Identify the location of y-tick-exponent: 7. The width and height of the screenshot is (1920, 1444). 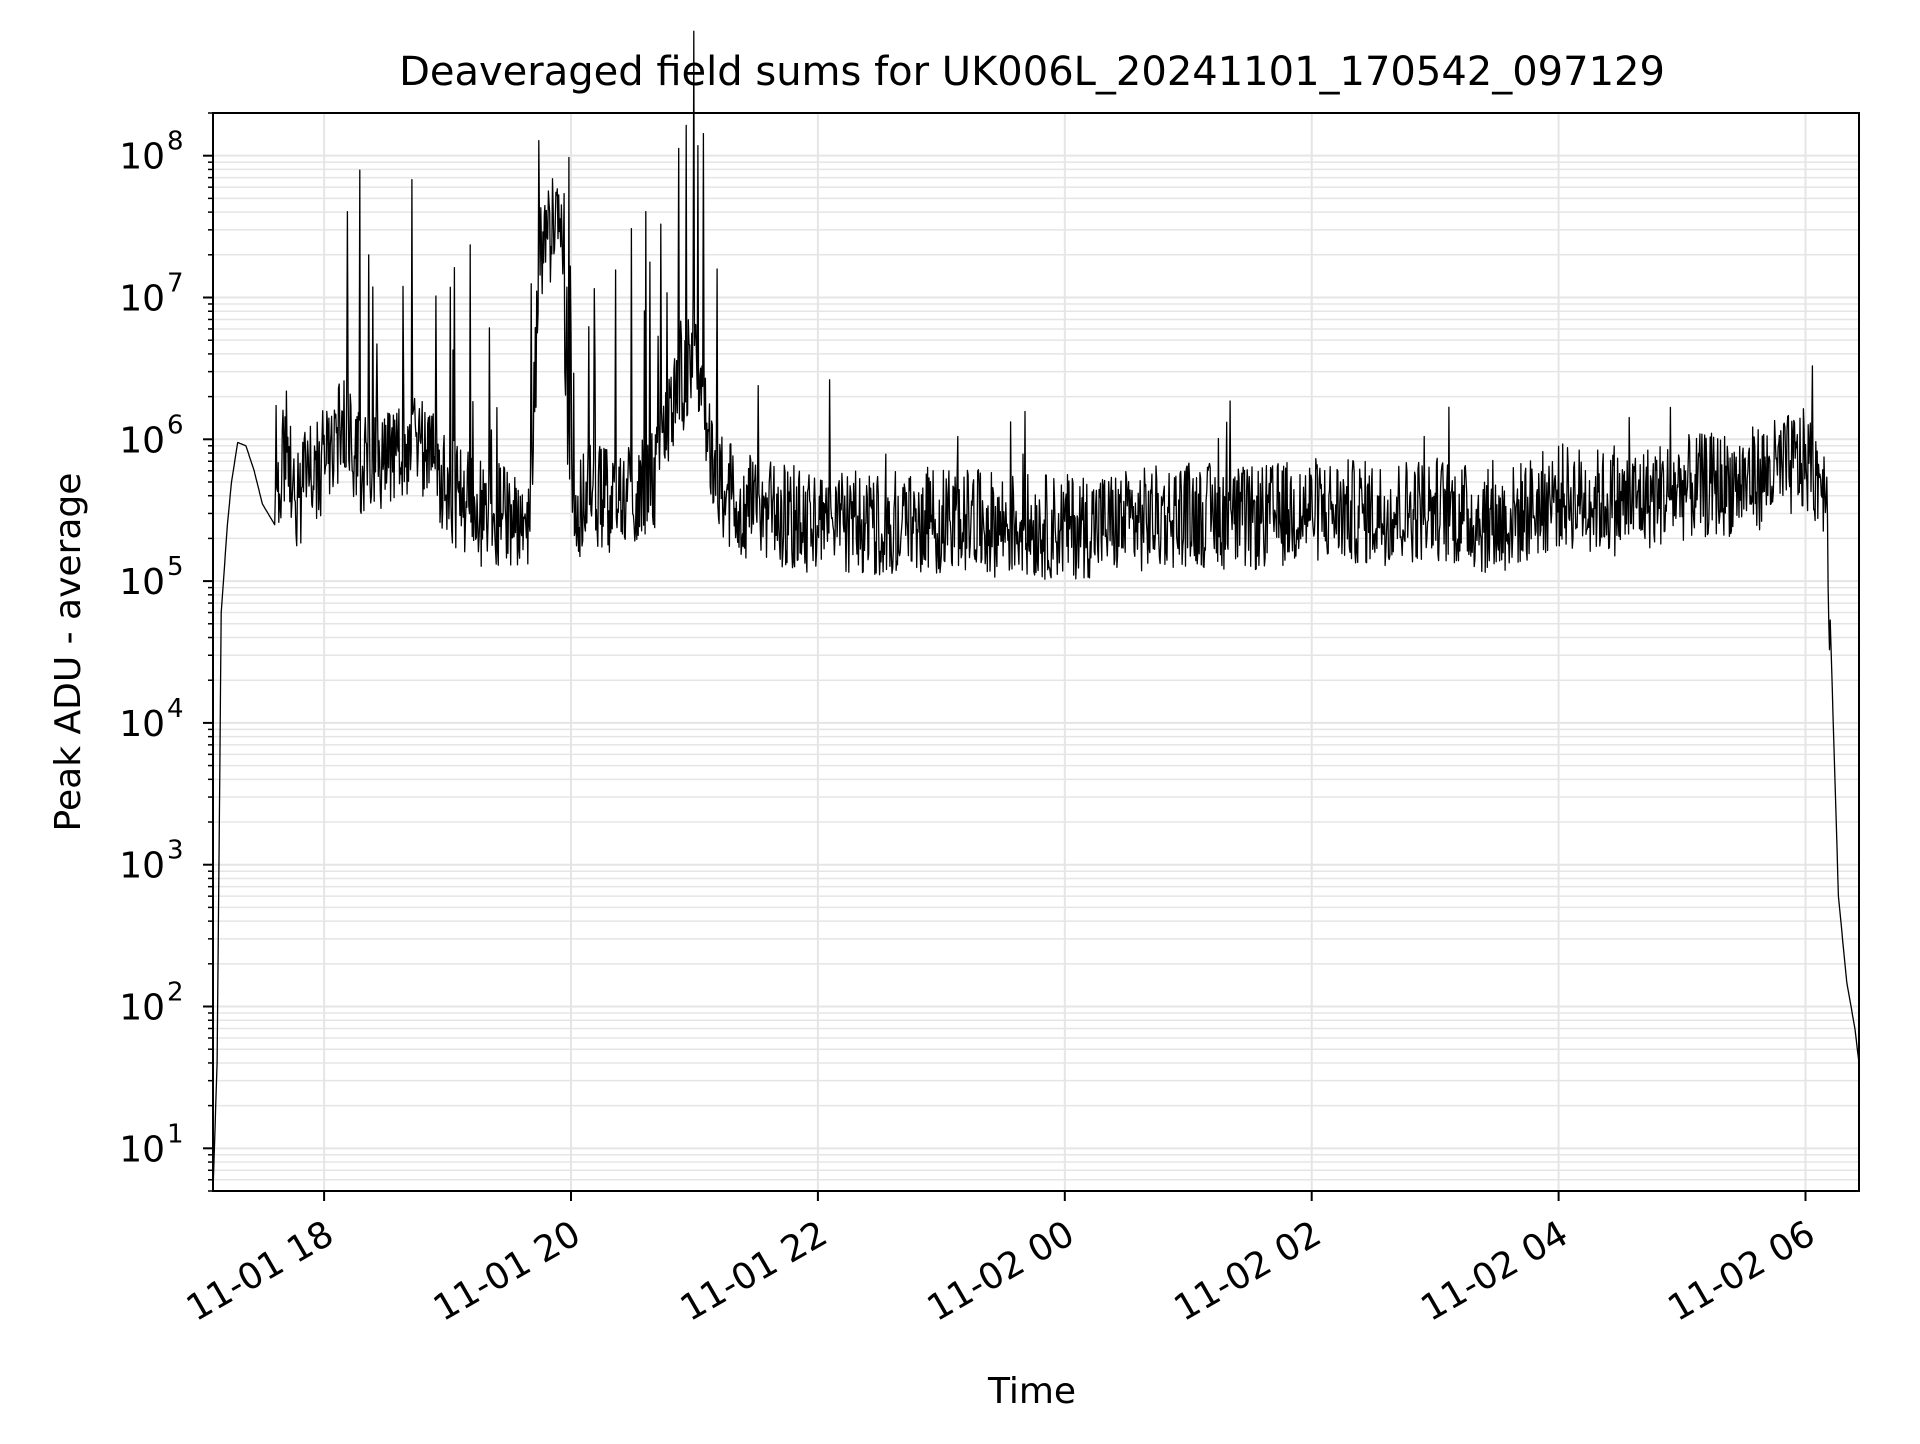
(175, 283).